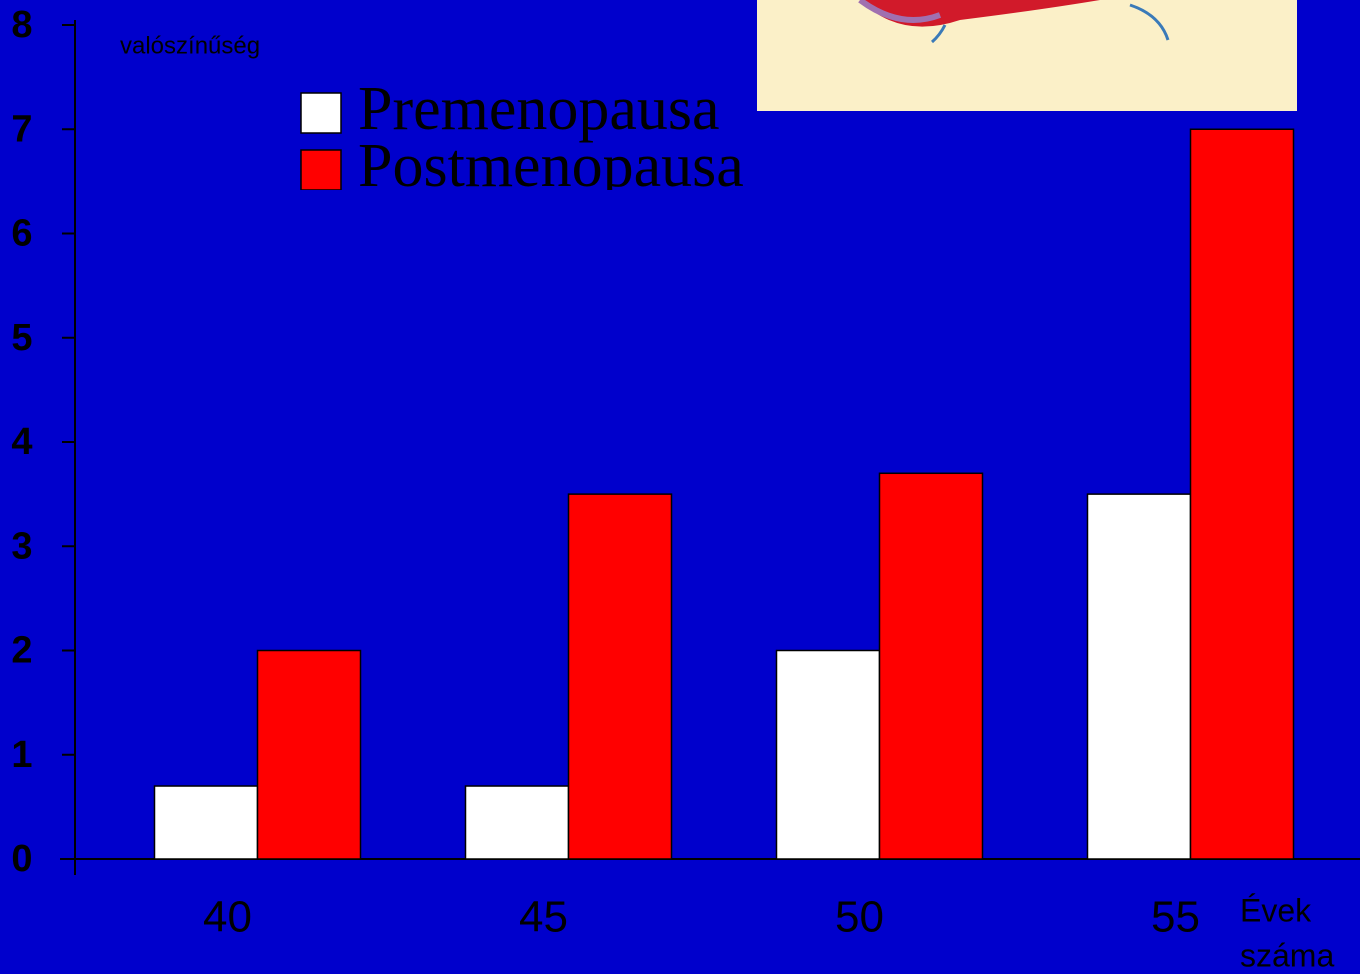 Image resolution: width=1360 pixels, height=974 pixels. Describe the element at coordinates (543, 917) in the screenshot. I see `x-tick-label: 45` at that location.